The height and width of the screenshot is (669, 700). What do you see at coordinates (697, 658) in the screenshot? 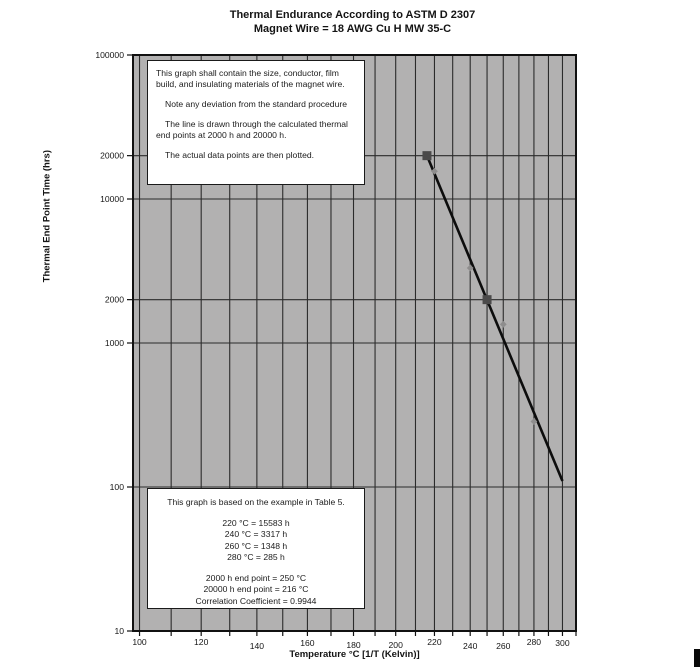
I see `scan-edge-artifact` at bounding box center [697, 658].